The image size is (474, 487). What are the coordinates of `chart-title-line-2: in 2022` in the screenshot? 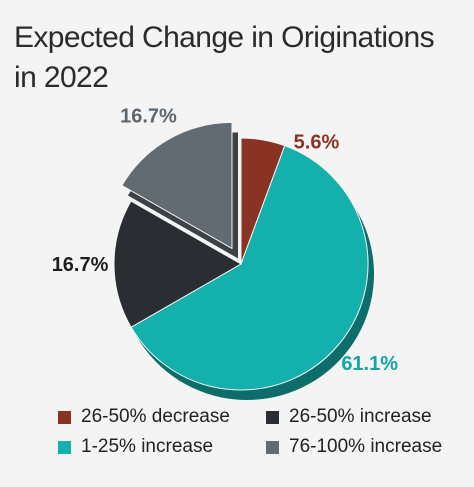 It's located at (61, 77).